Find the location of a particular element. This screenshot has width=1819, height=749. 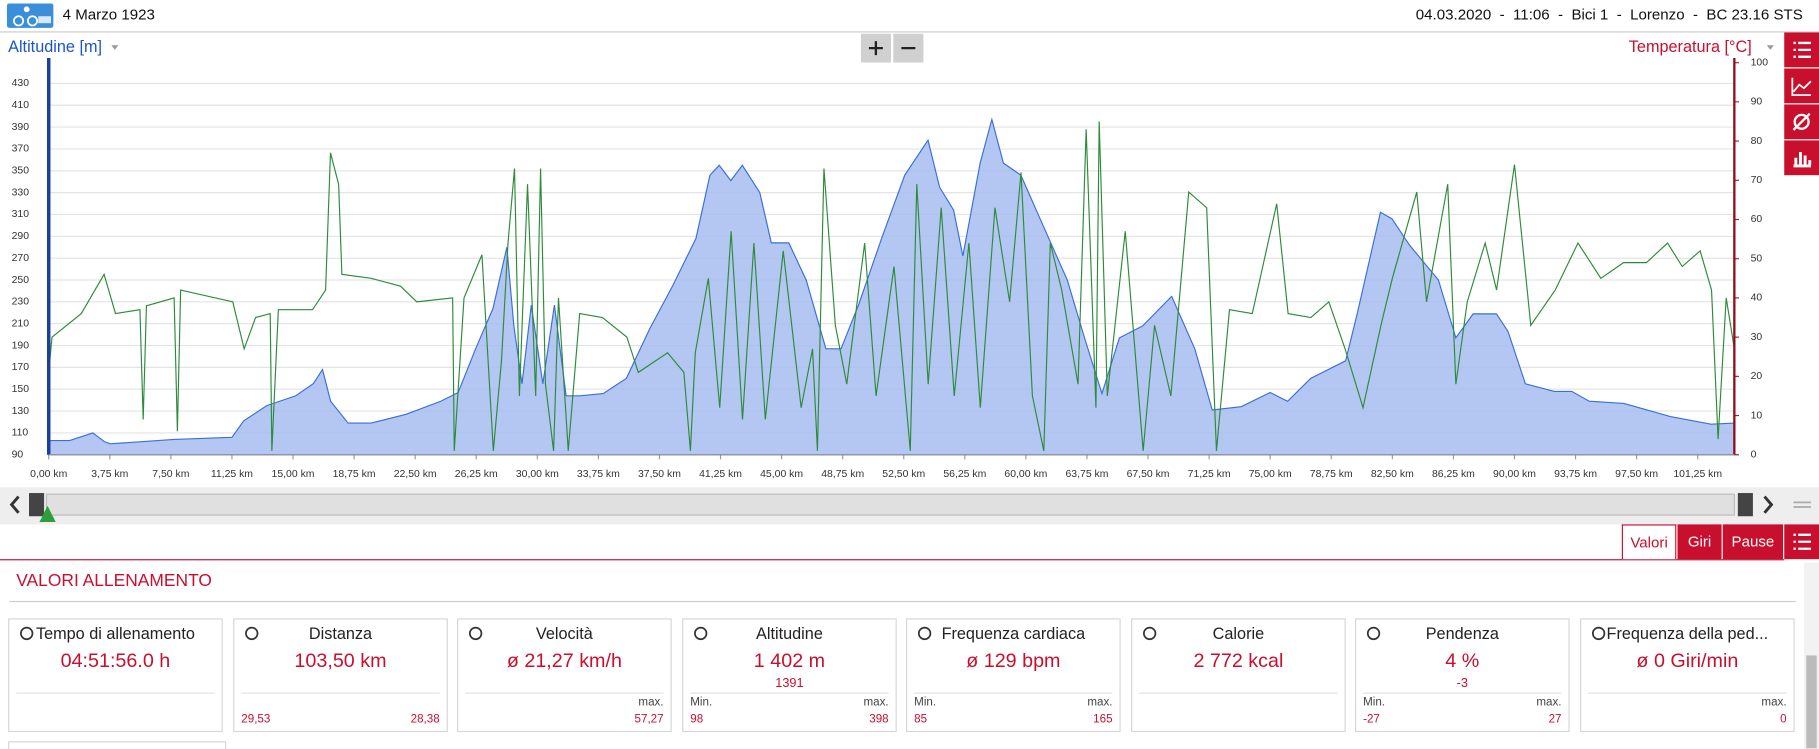

card-title: Calorie is located at coordinates (1238, 633).